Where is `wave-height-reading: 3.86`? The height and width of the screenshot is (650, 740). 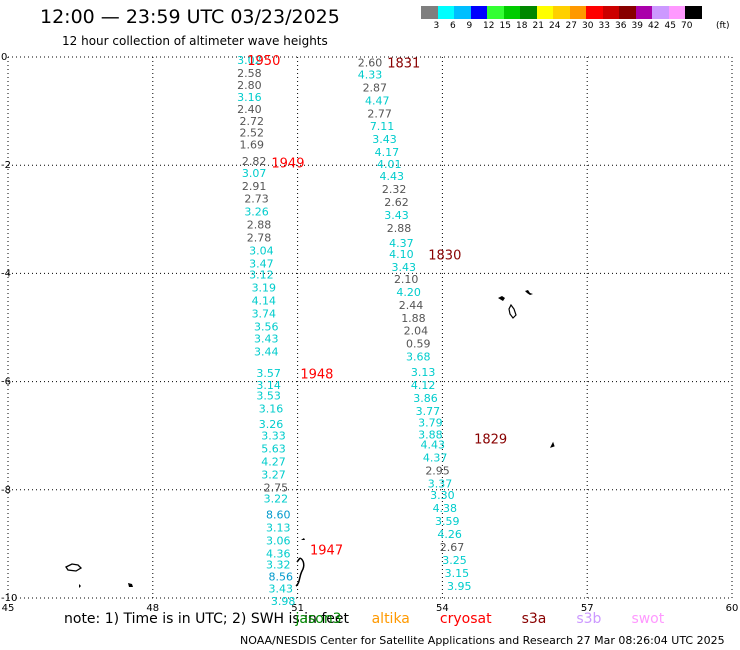
wave-height-reading: 3.86 is located at coordinates (425, 398).